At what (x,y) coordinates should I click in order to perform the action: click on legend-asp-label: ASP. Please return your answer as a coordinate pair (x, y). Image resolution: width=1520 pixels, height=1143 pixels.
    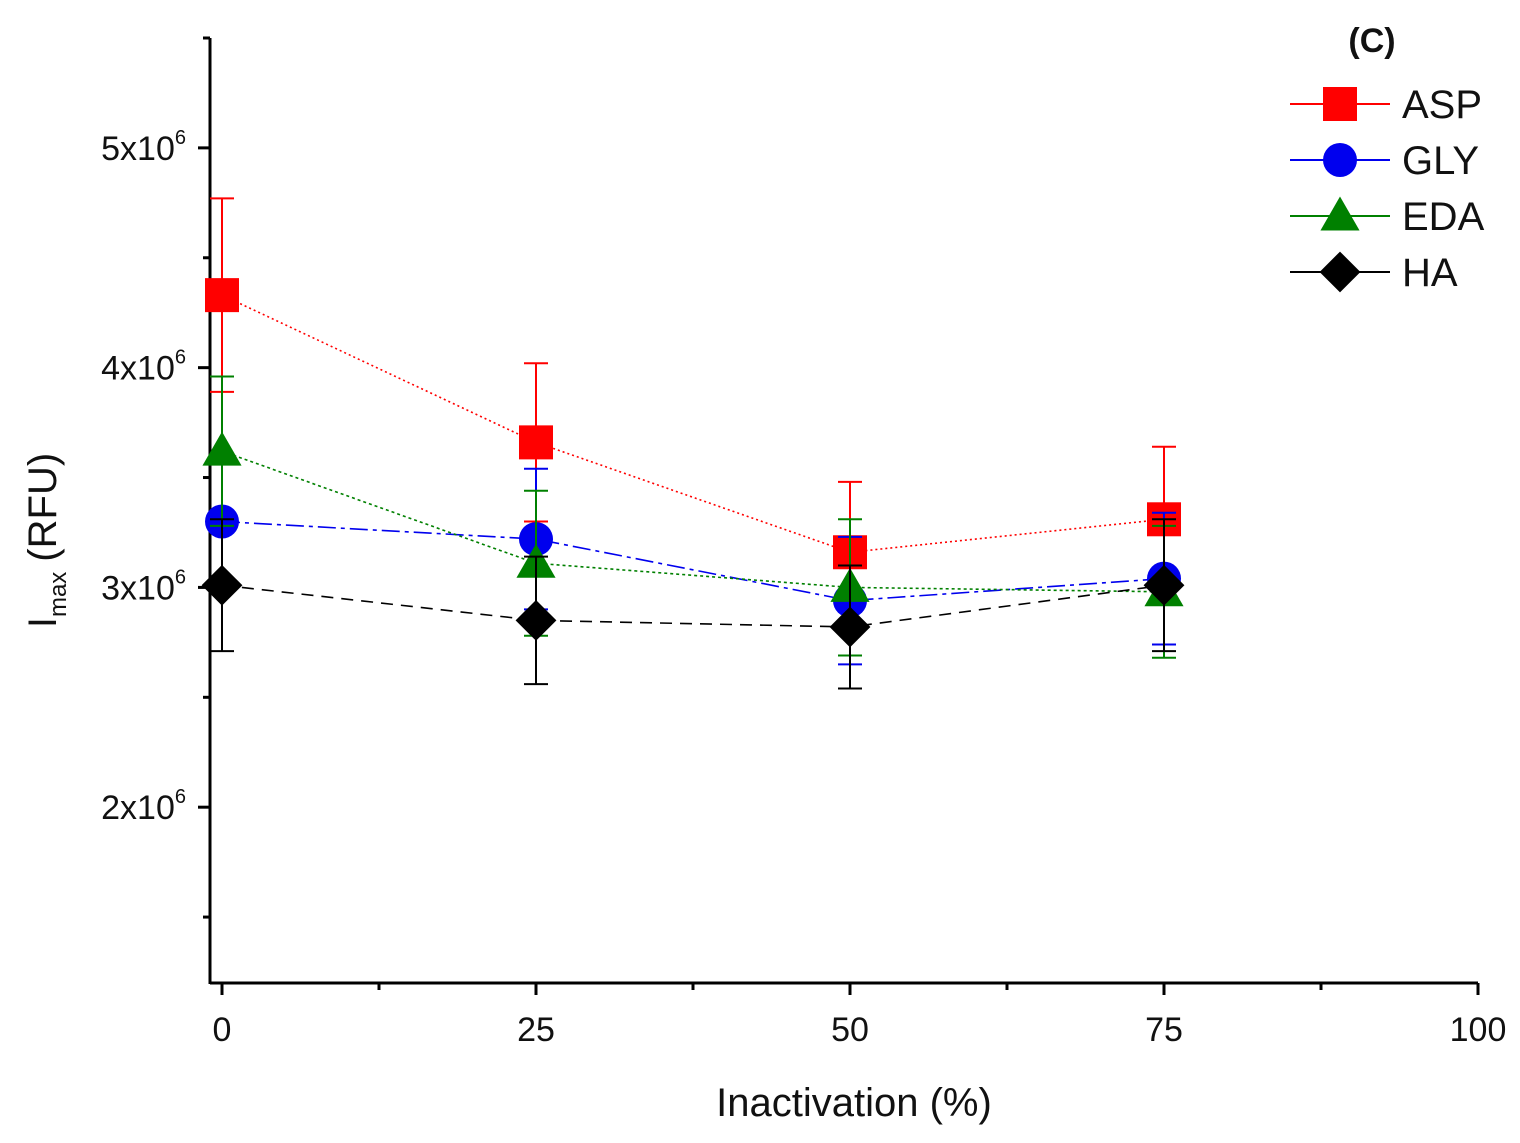
    Looking at the image, I should click on (1442, 105).